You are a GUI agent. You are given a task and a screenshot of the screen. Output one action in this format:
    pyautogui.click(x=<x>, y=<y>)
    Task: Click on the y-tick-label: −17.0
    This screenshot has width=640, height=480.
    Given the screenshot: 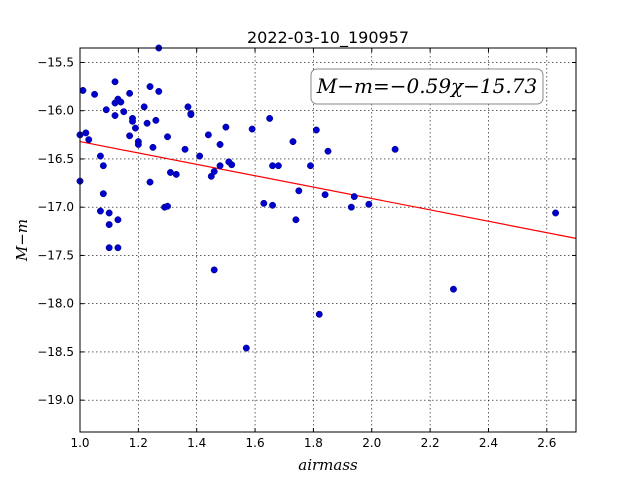 What is the action you would take?
    pyautogui.click(x=55, y=207)
    